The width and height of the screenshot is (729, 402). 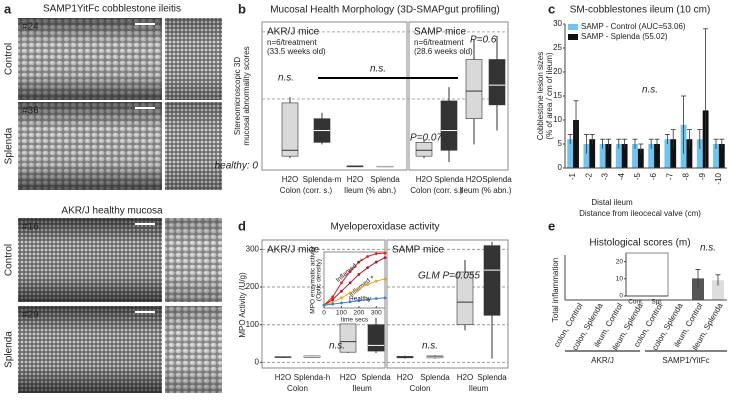 I want to click on y-axis-label: mucosal abnormality scores, so click(x=246, y=95).